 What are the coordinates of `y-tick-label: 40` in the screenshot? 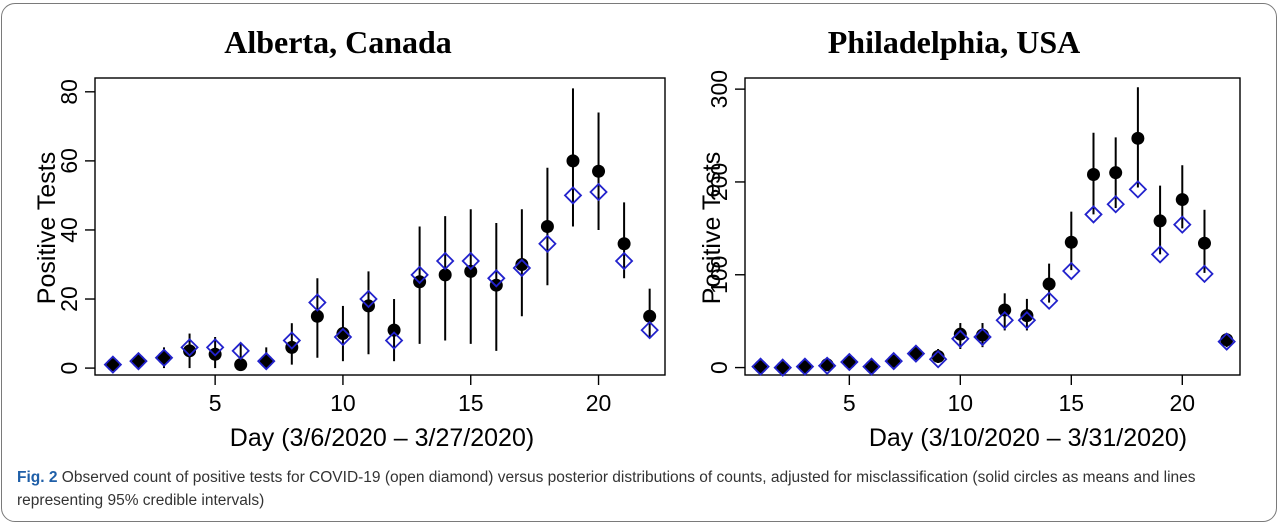 It's located at (69, 230).